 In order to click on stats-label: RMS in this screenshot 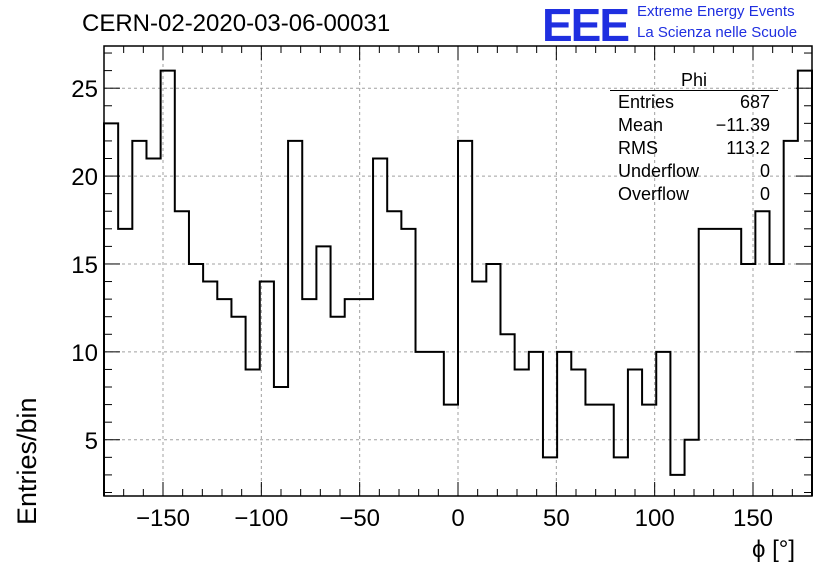, I will do `click(638, 148)`.